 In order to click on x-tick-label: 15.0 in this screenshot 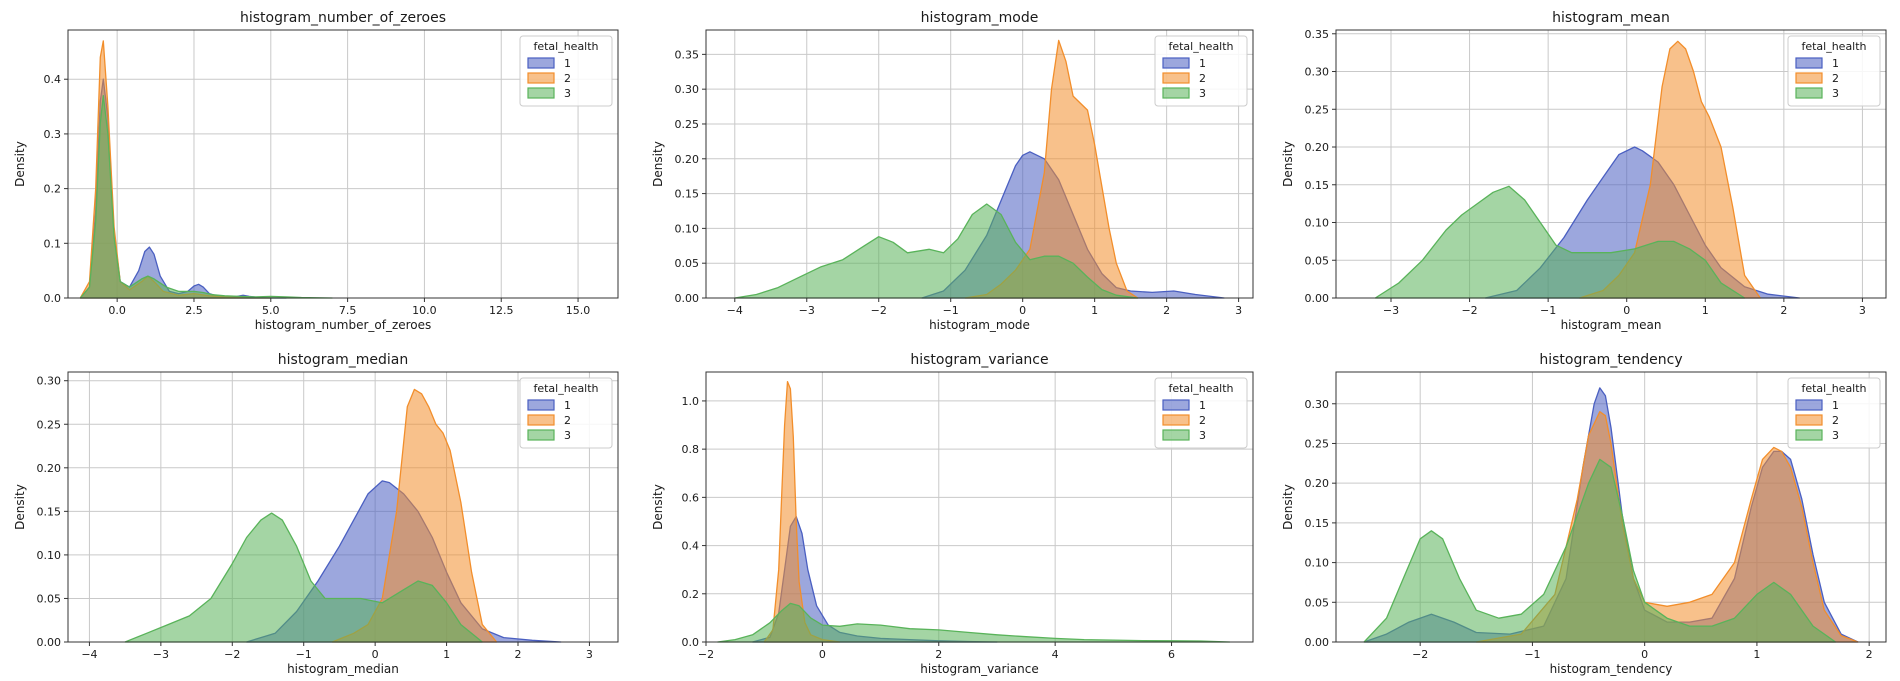, I will do `click(578, 310)`.